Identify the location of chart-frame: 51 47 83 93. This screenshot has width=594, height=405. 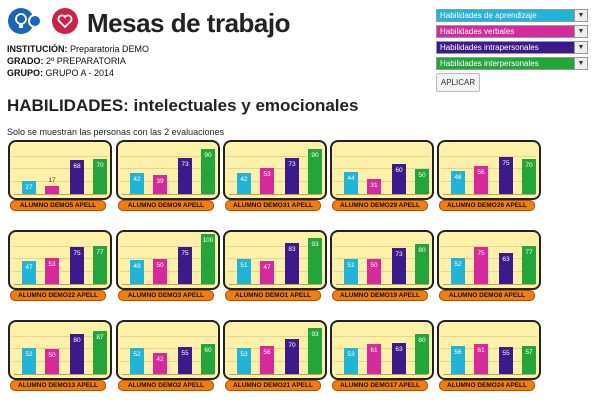
(275, 260).